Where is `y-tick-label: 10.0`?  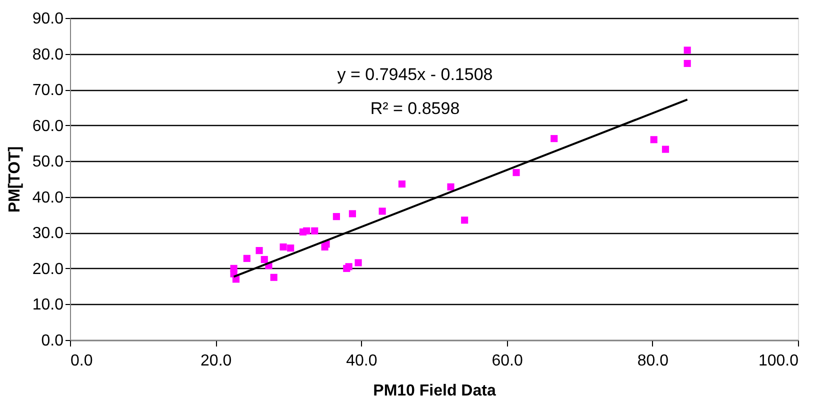 y-tick-label: 10.0 is located at coordinates (48, 305).